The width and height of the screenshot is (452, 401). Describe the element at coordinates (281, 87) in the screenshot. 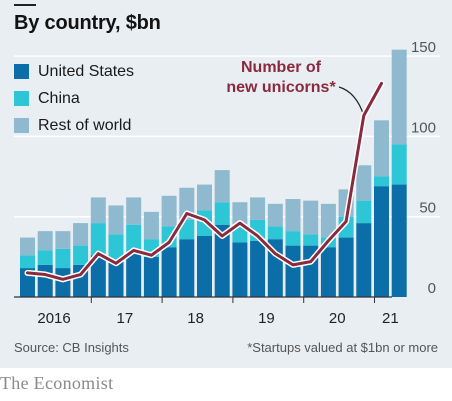

I see `annotation-line-2: new unicorns*` at that location.